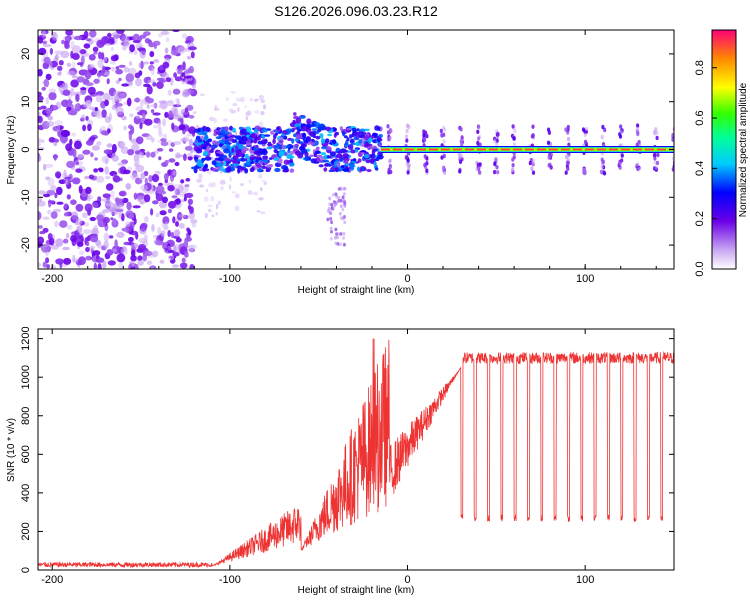  I want to click on colorbar-tick-label: 0.8, so click(700, 67).